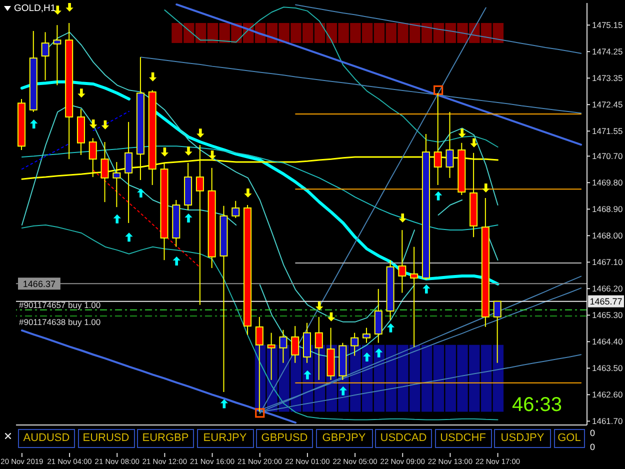 This screenshot has width=625, height=469. What do you see at coordinates (537, 405) in the screenshot?
I see `annotation: 46:33` at bounding box center [537, 405].